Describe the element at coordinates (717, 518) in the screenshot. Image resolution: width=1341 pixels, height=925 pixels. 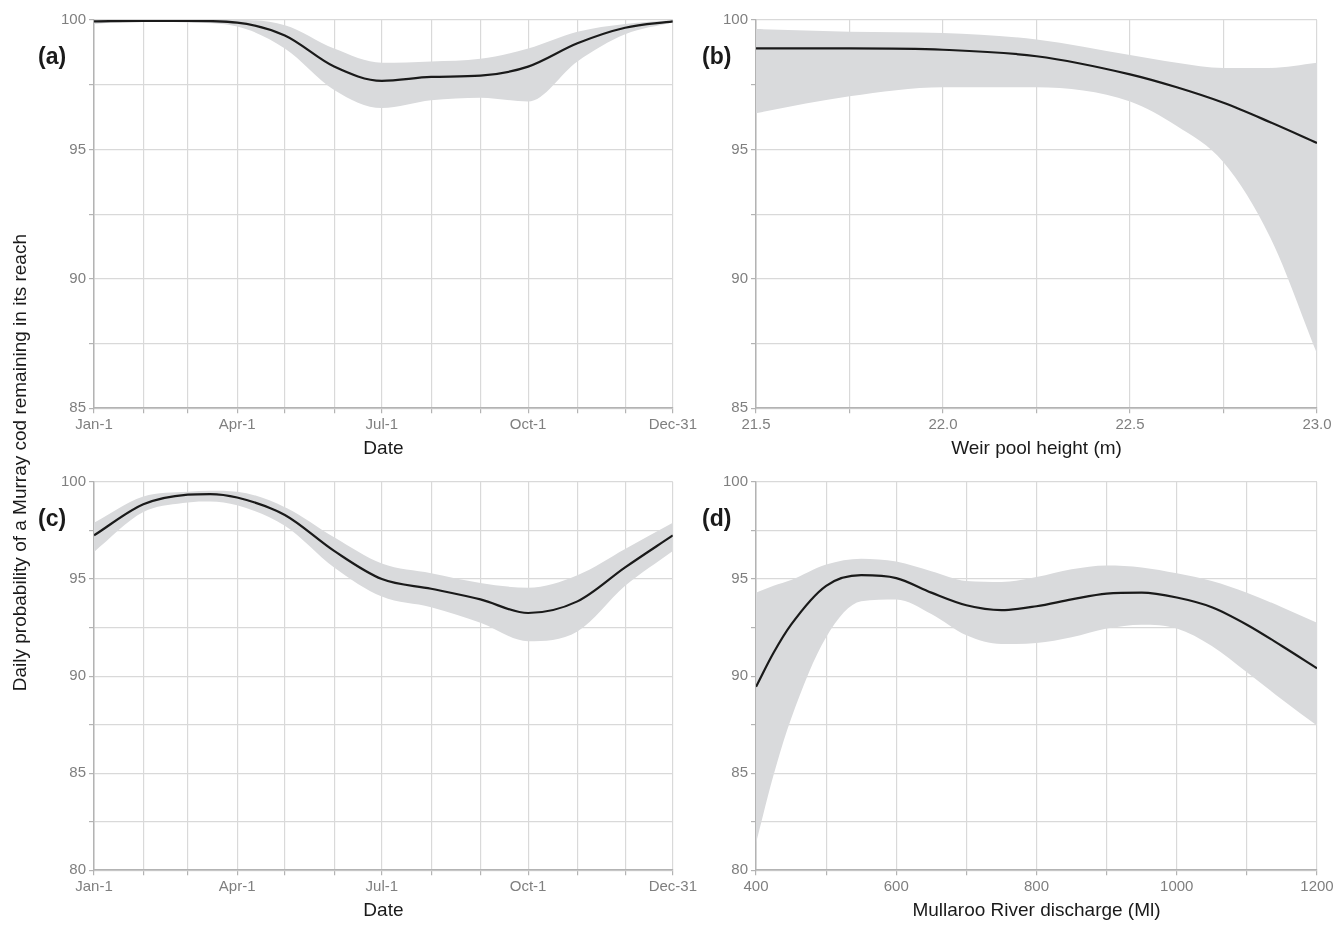
I see `text: (d)` at that location.